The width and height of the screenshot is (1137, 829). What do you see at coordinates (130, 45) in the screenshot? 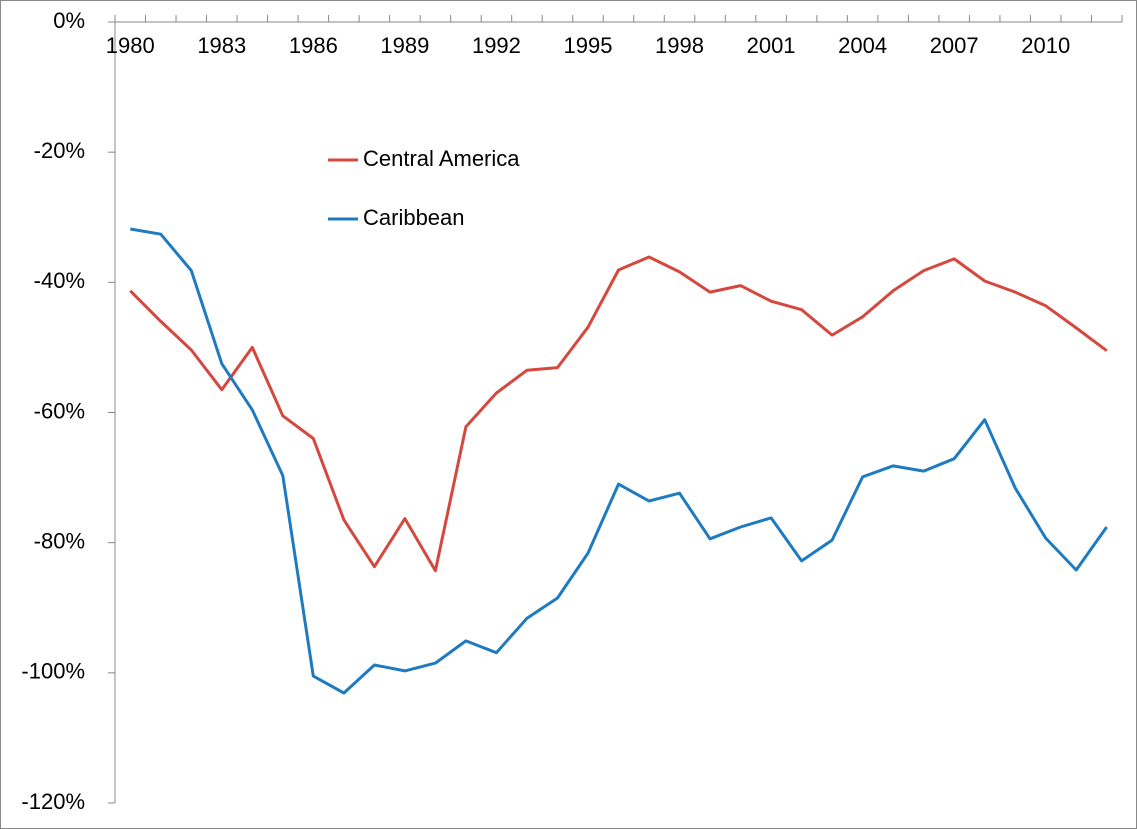
I see `x-tick-label: 1980` at bounding box center [130, 45].